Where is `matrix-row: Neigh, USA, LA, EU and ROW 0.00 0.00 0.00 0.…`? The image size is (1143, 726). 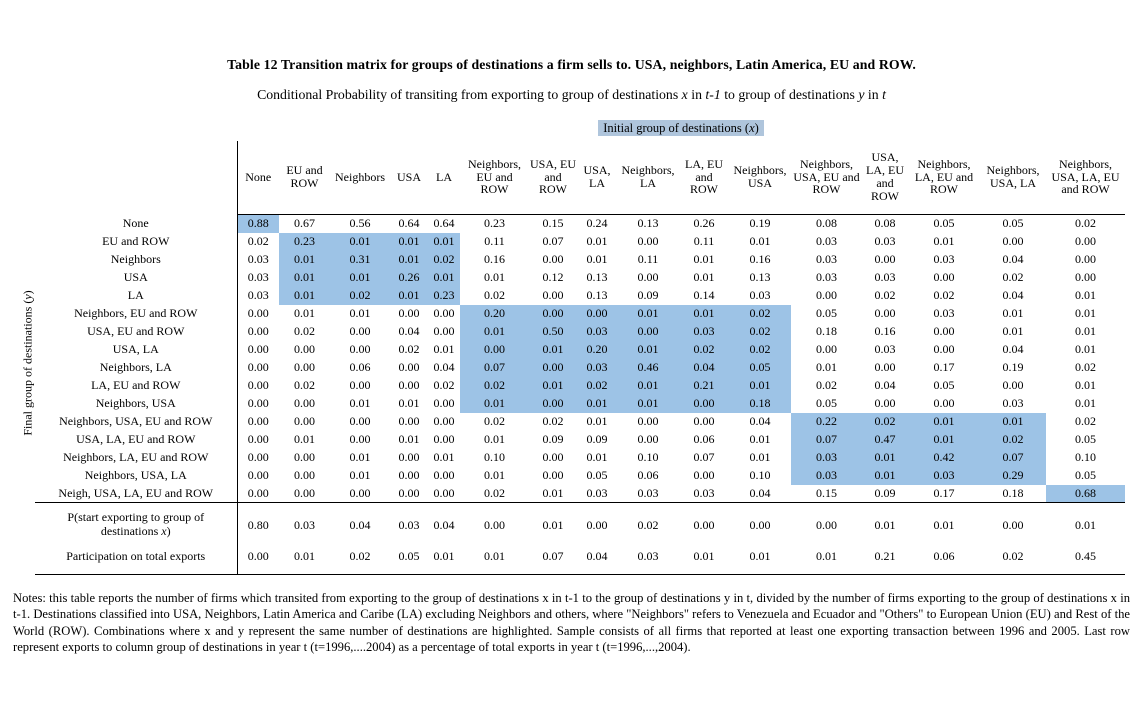 matrix-row: Neigh, USA, LA, EU and ROW 0.00 0.00 0.00 0.… is located at coordinates (580, 493).